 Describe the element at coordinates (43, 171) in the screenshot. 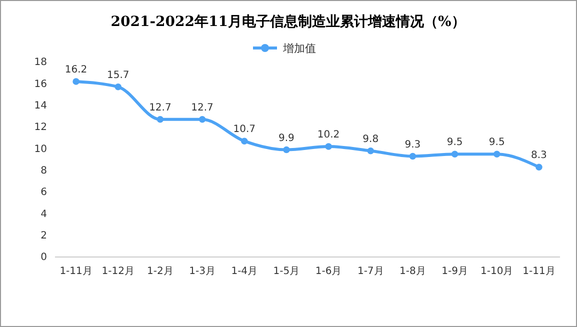

I see `y-tick-label: 8` at that location.